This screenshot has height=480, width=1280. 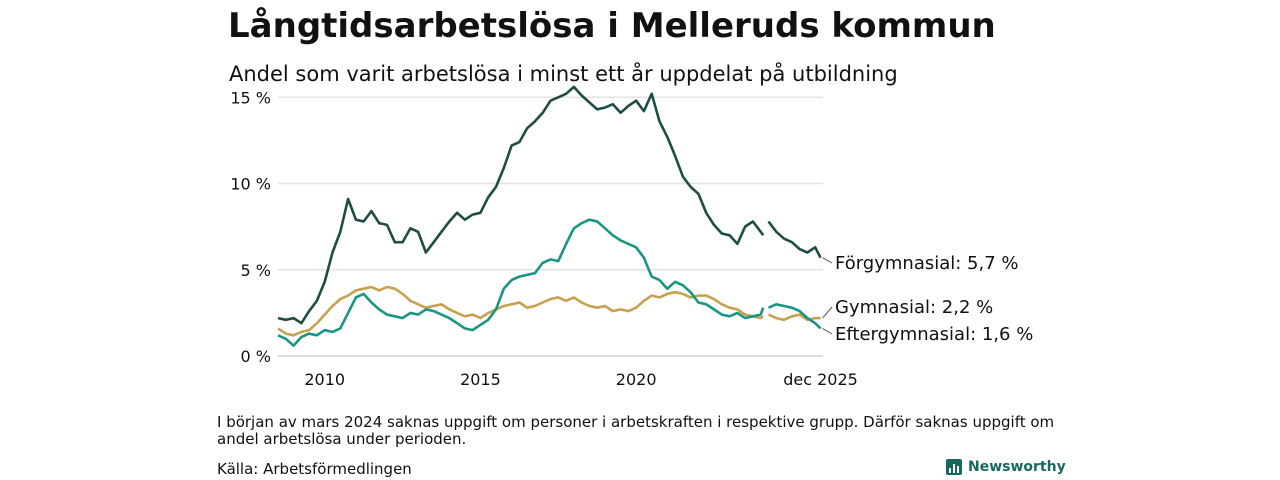 What do you see at coordinates (250, 97) in the screenshot?
I see `y-tick-label: 15 %` at bounding box center [250, 97].